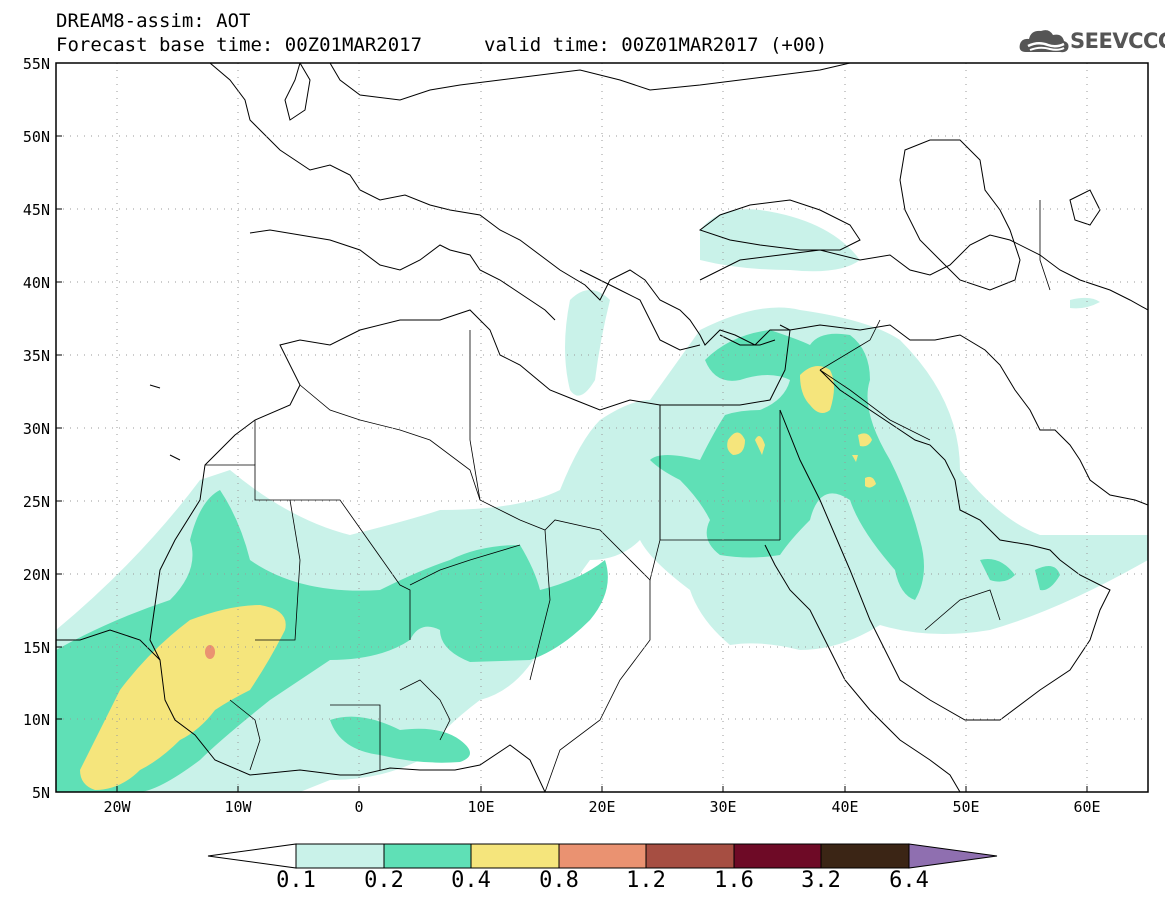 The width and height of the screenshot is (1165, 905). Describe the element at coordinates (36, 137) in the screenshot. I see `lat-label: 50N` at that location.